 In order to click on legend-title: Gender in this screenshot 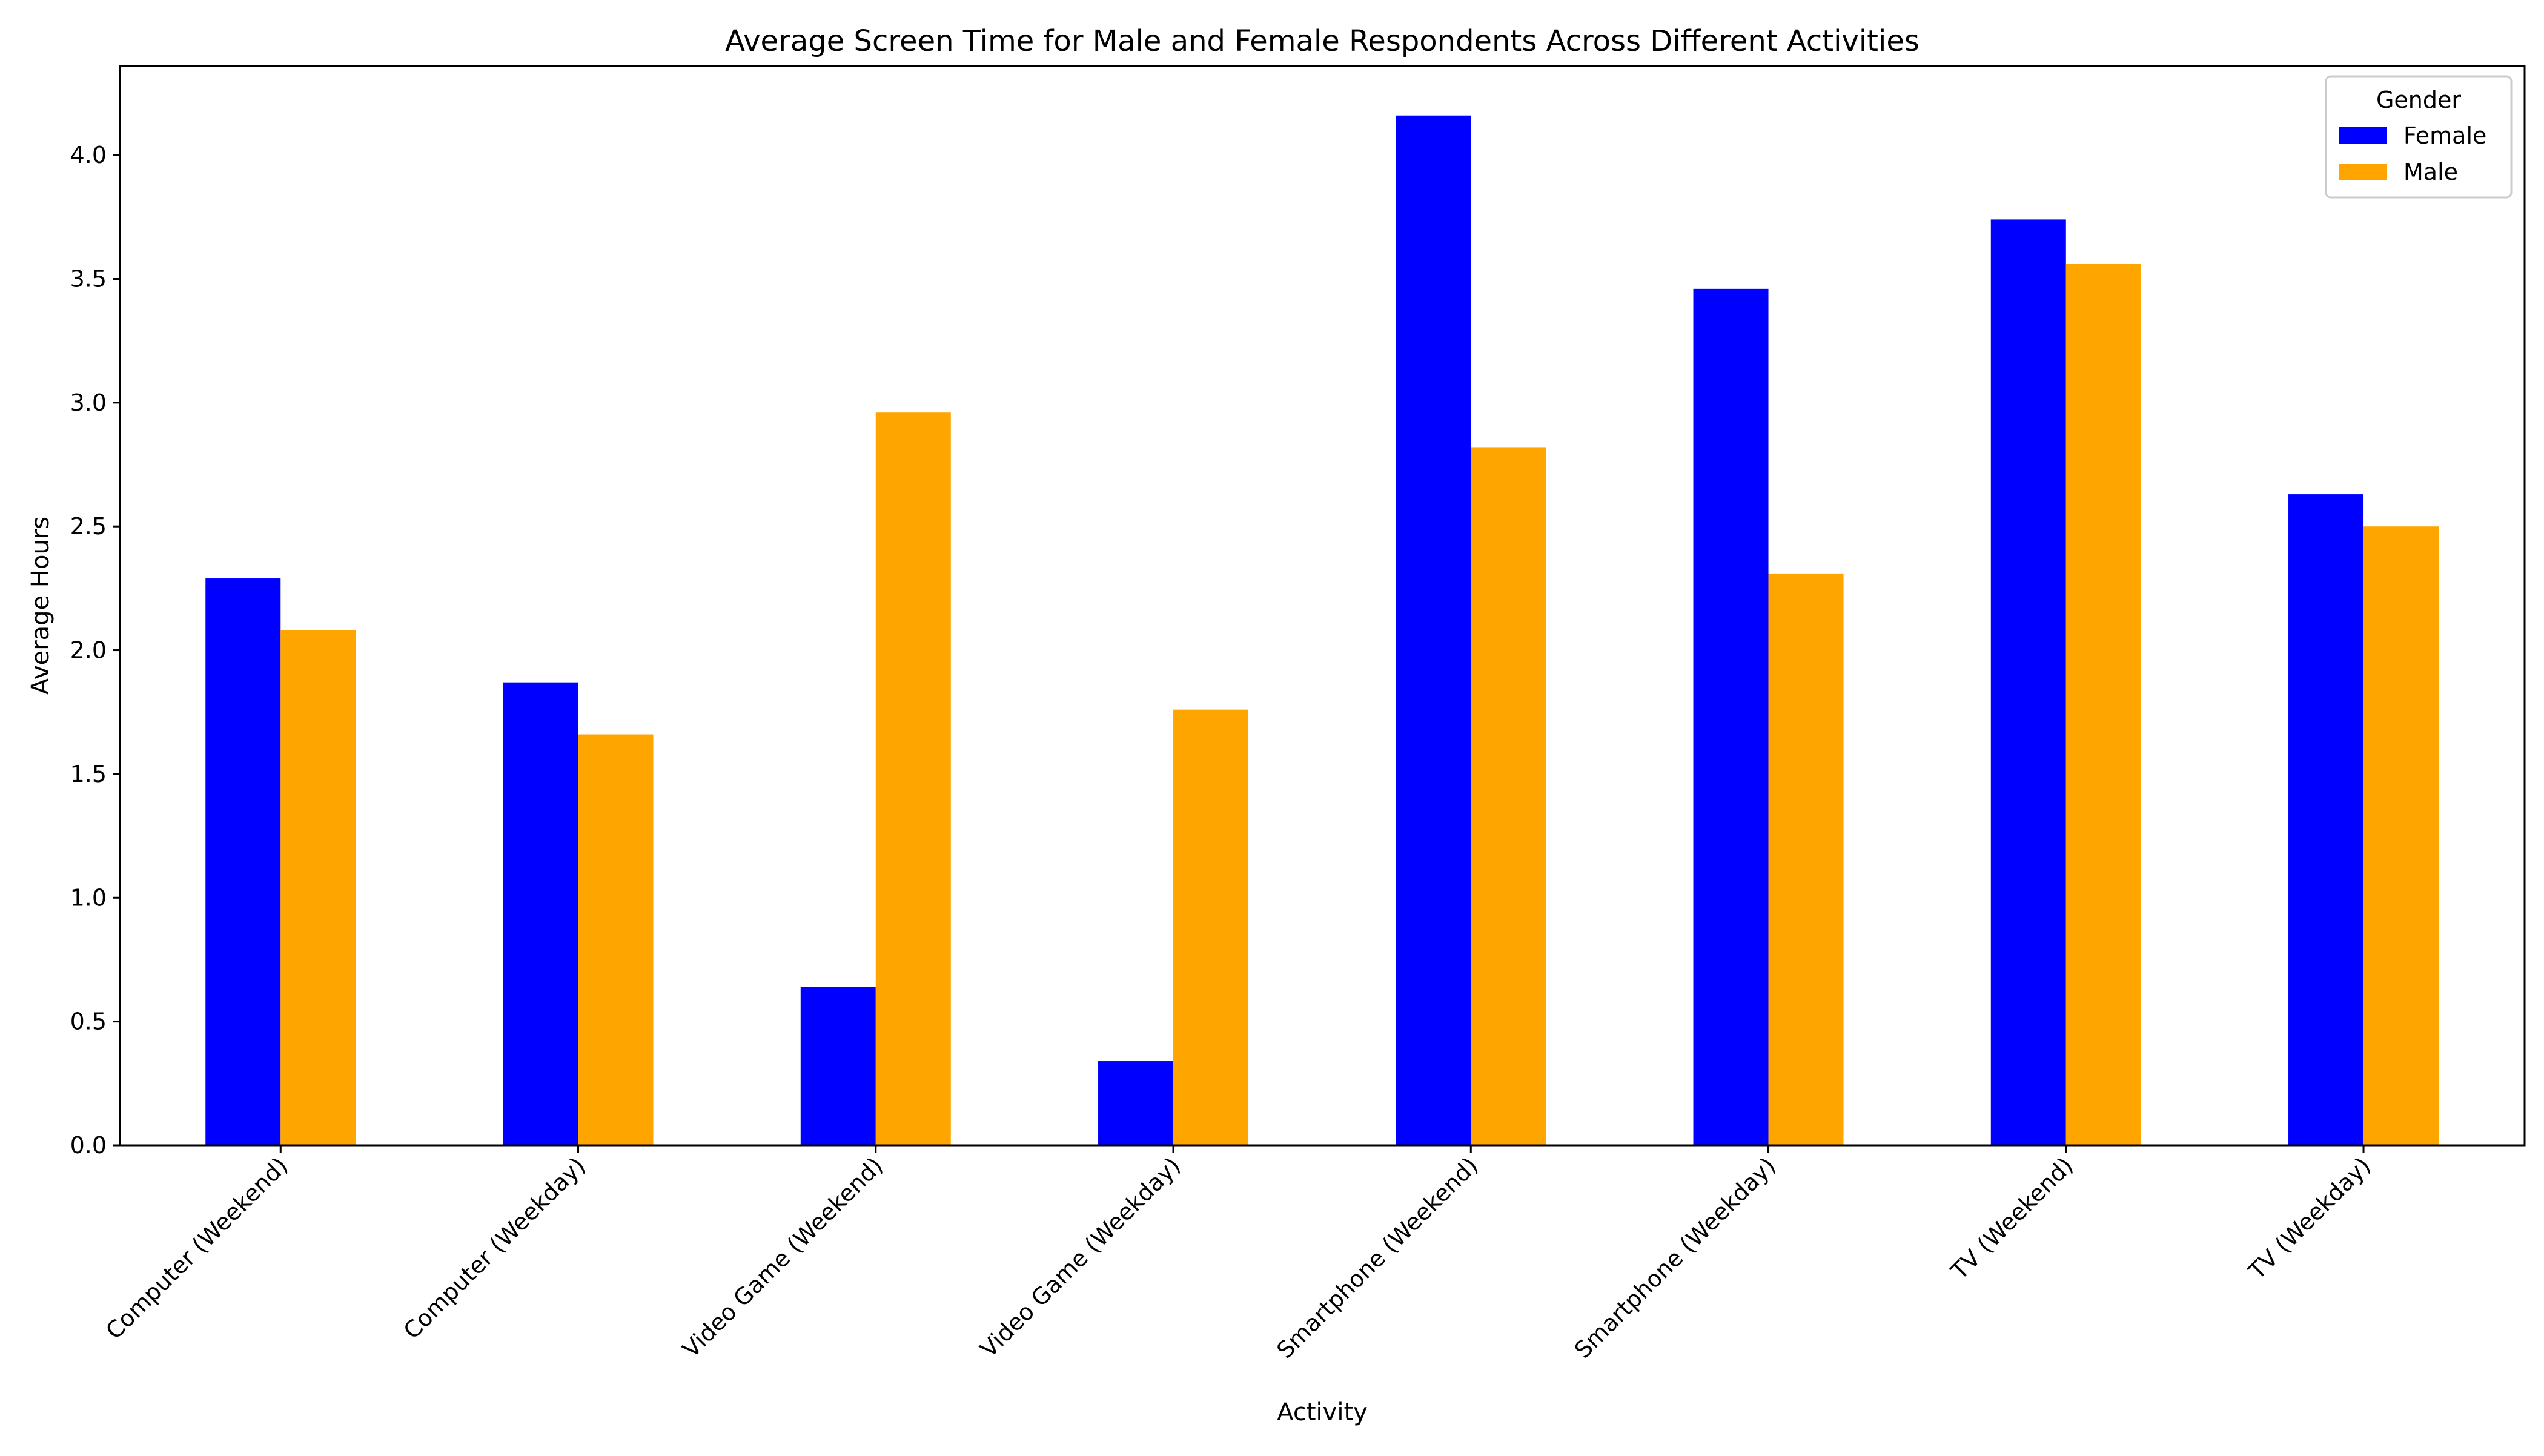, I will do `click(2418, 100)`.